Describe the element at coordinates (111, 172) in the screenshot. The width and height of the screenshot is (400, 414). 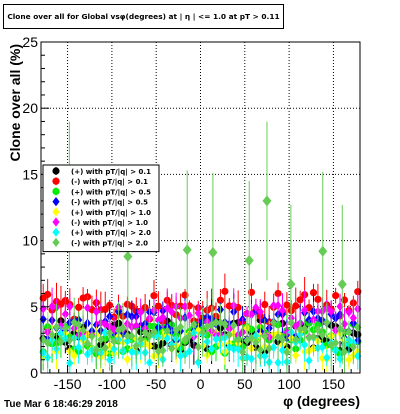
I see `legend-label: (+) with pT/|q| > 0.1` at that location.